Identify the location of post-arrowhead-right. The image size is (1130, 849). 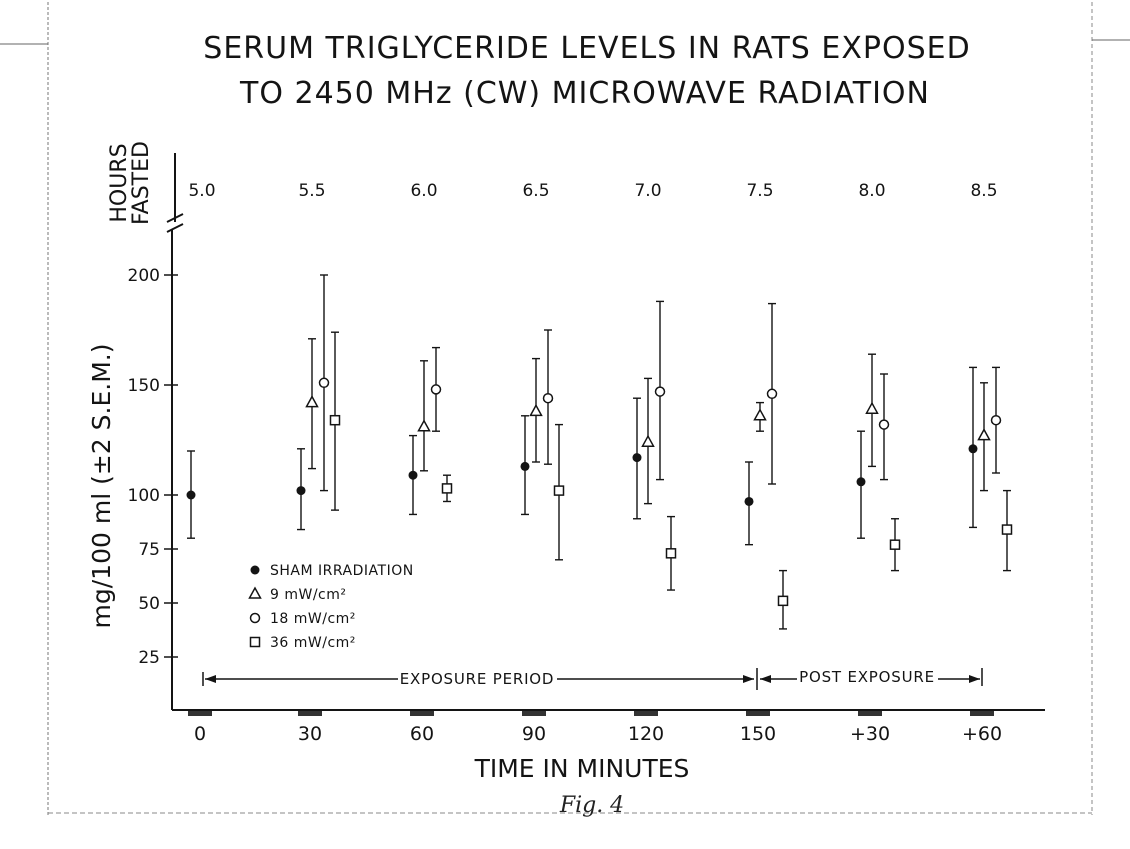
(974, 679).